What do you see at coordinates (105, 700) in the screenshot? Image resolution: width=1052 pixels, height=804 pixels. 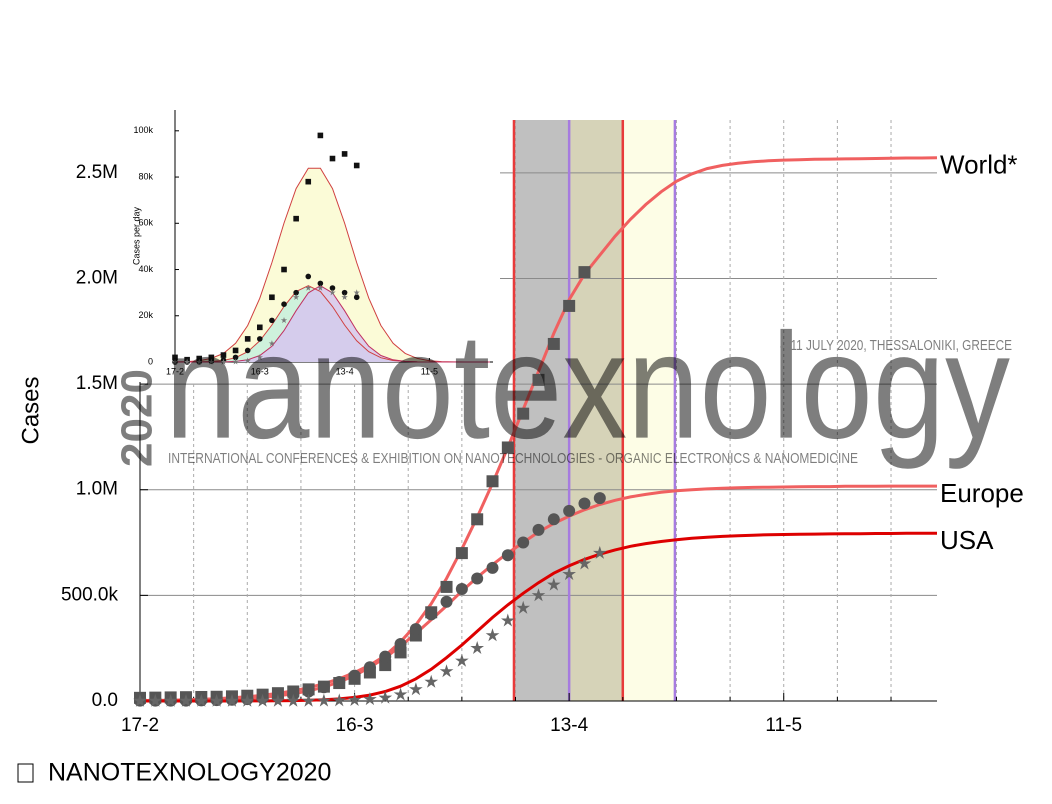 I see `y-tick-label: 0.0` at bounding box center [105, 700].